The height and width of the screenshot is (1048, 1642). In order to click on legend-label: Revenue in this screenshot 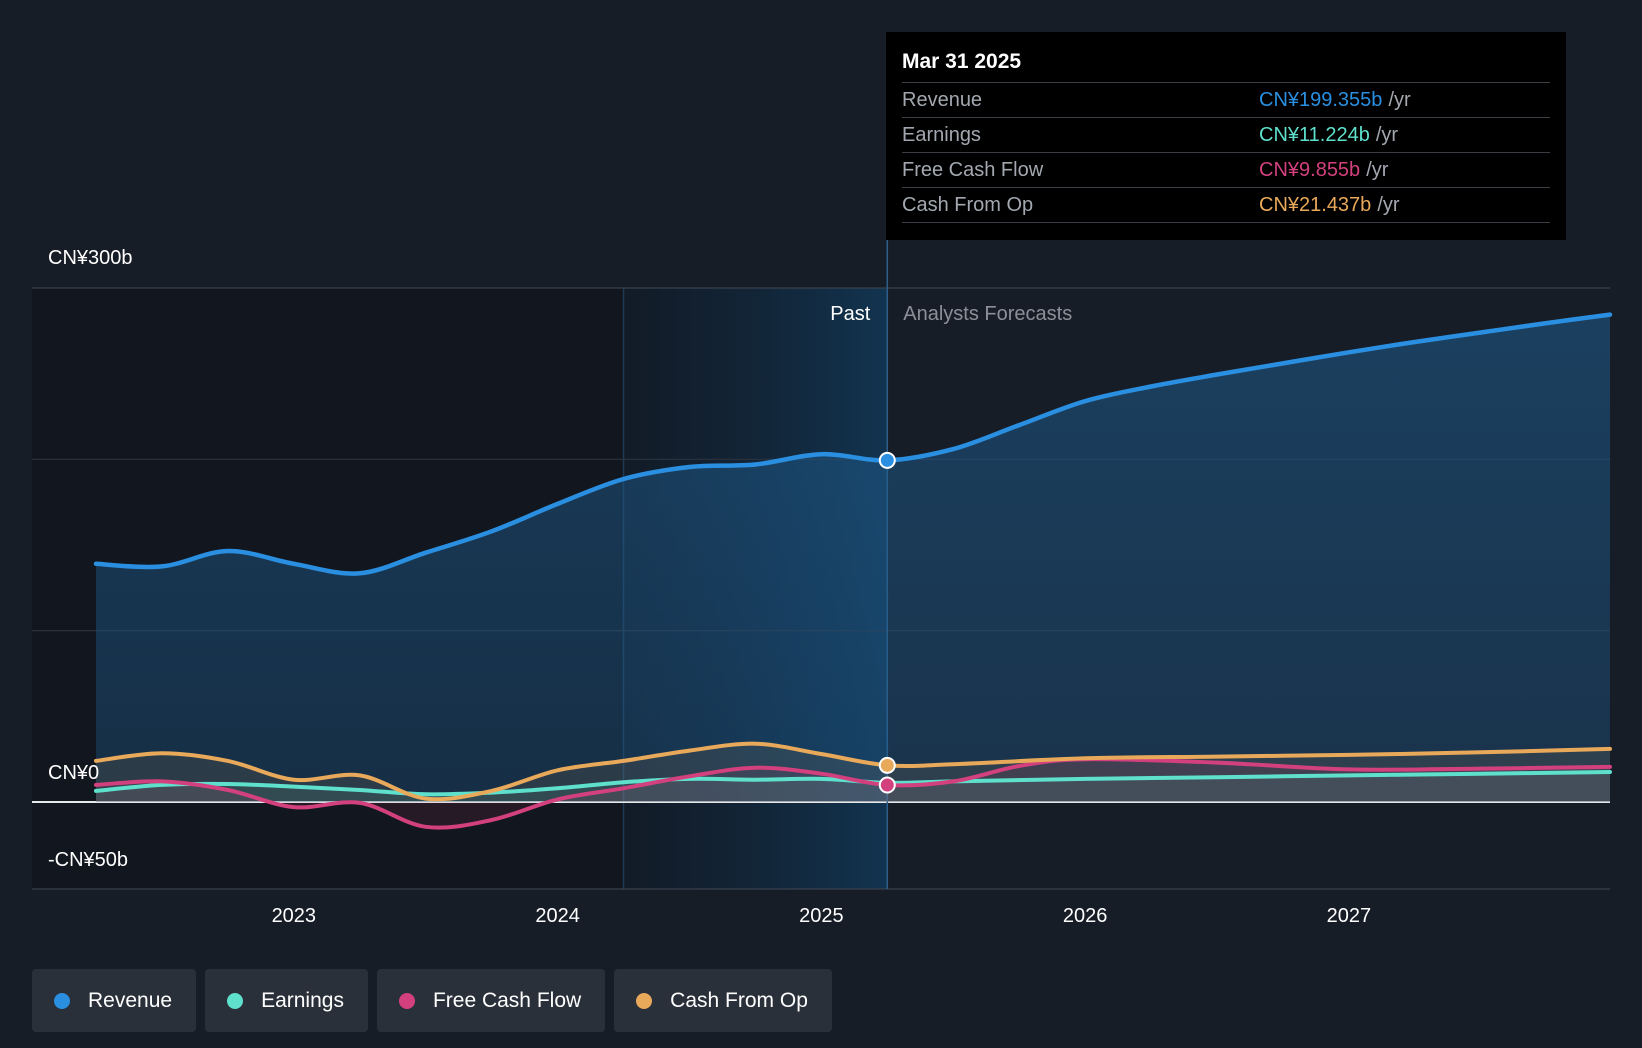, I will do `click(130, 1000)`.